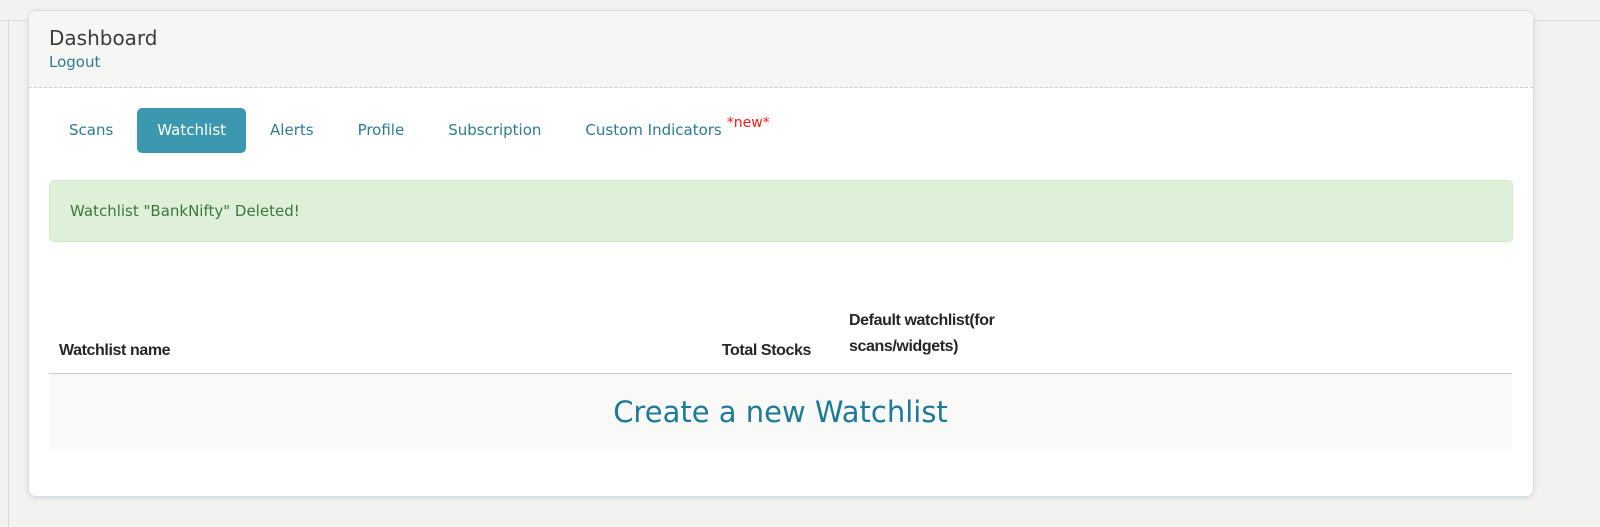  Describe the element at coordinates (922, 333) in the screenshot. I see `column-header-default-watchlist: Default watchlist(for scans/widgets)` at that location.